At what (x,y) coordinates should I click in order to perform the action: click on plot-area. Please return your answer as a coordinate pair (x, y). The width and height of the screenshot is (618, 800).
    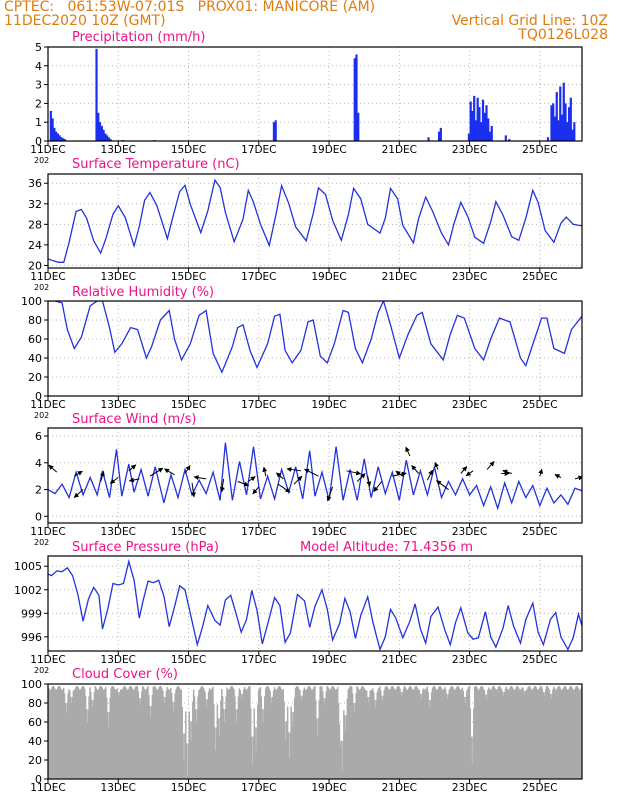
    Looking at the image, I should click on (315, 476).